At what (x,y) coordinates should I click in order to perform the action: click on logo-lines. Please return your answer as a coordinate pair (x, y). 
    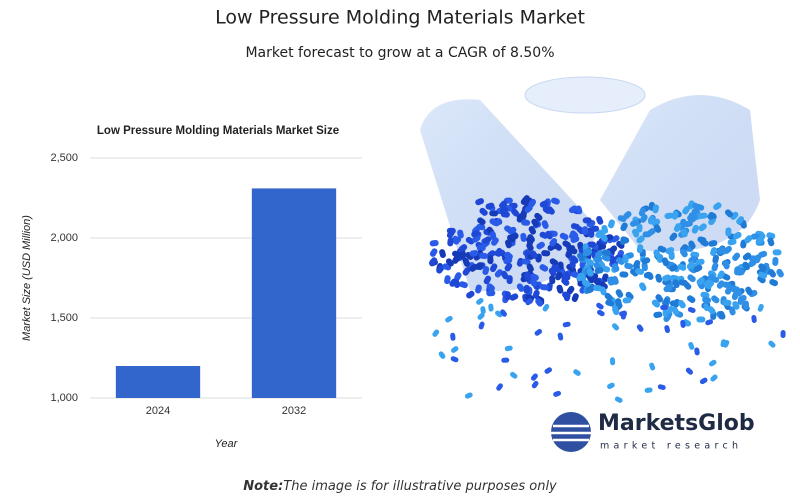
    Looking at the image, I should click on (571, 433).